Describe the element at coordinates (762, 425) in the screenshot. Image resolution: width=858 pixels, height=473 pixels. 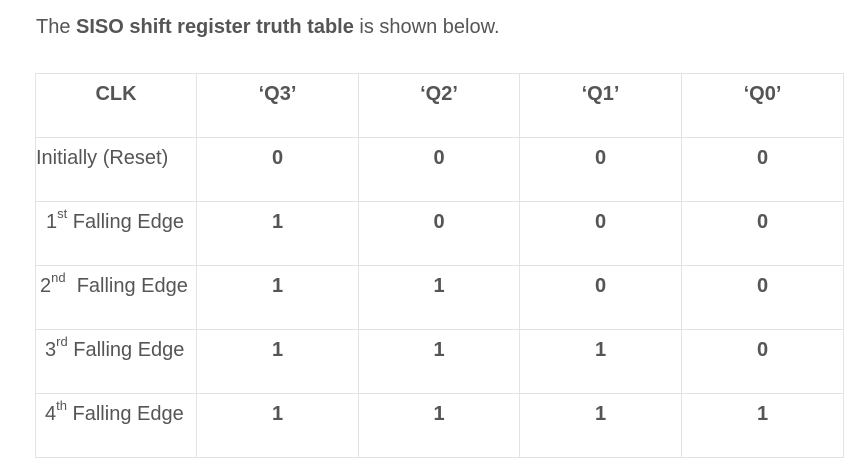
I see `q0-cell: 1` at that location.